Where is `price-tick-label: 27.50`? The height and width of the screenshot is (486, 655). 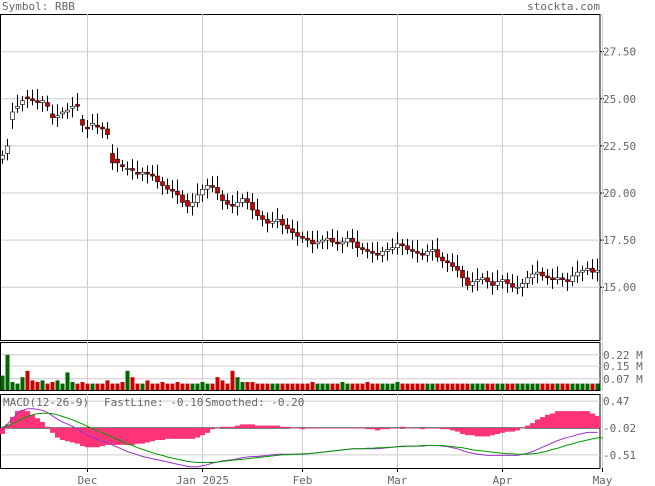
price-tick-label: 27.50 is located at coordinates (619, 52).